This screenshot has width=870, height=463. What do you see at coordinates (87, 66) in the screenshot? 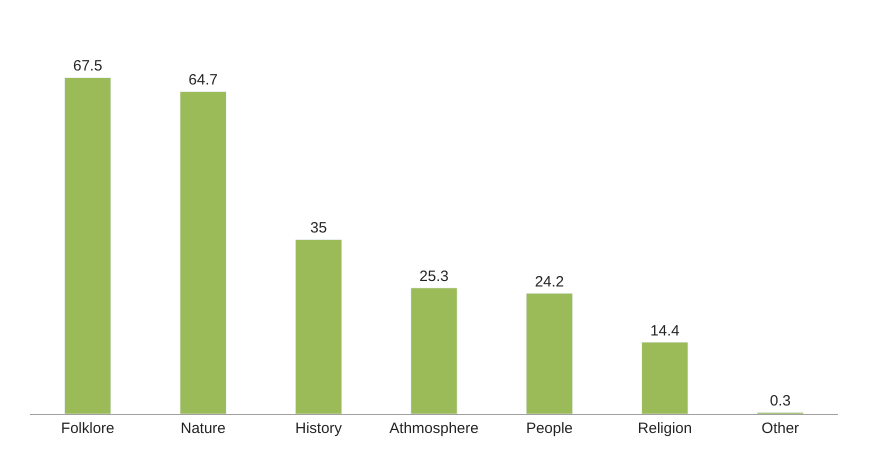
I see `data-label: 67.5` at bounding box center [87, 66].